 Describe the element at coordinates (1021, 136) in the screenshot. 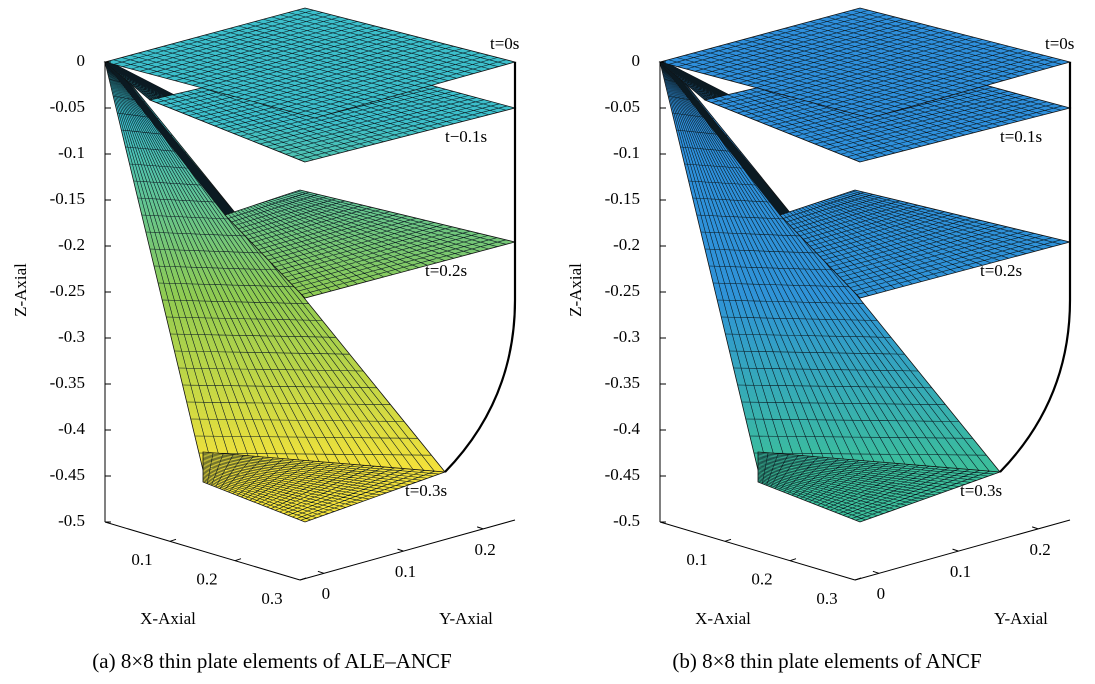

I see `time-annotation: t=0.1s` at that location.